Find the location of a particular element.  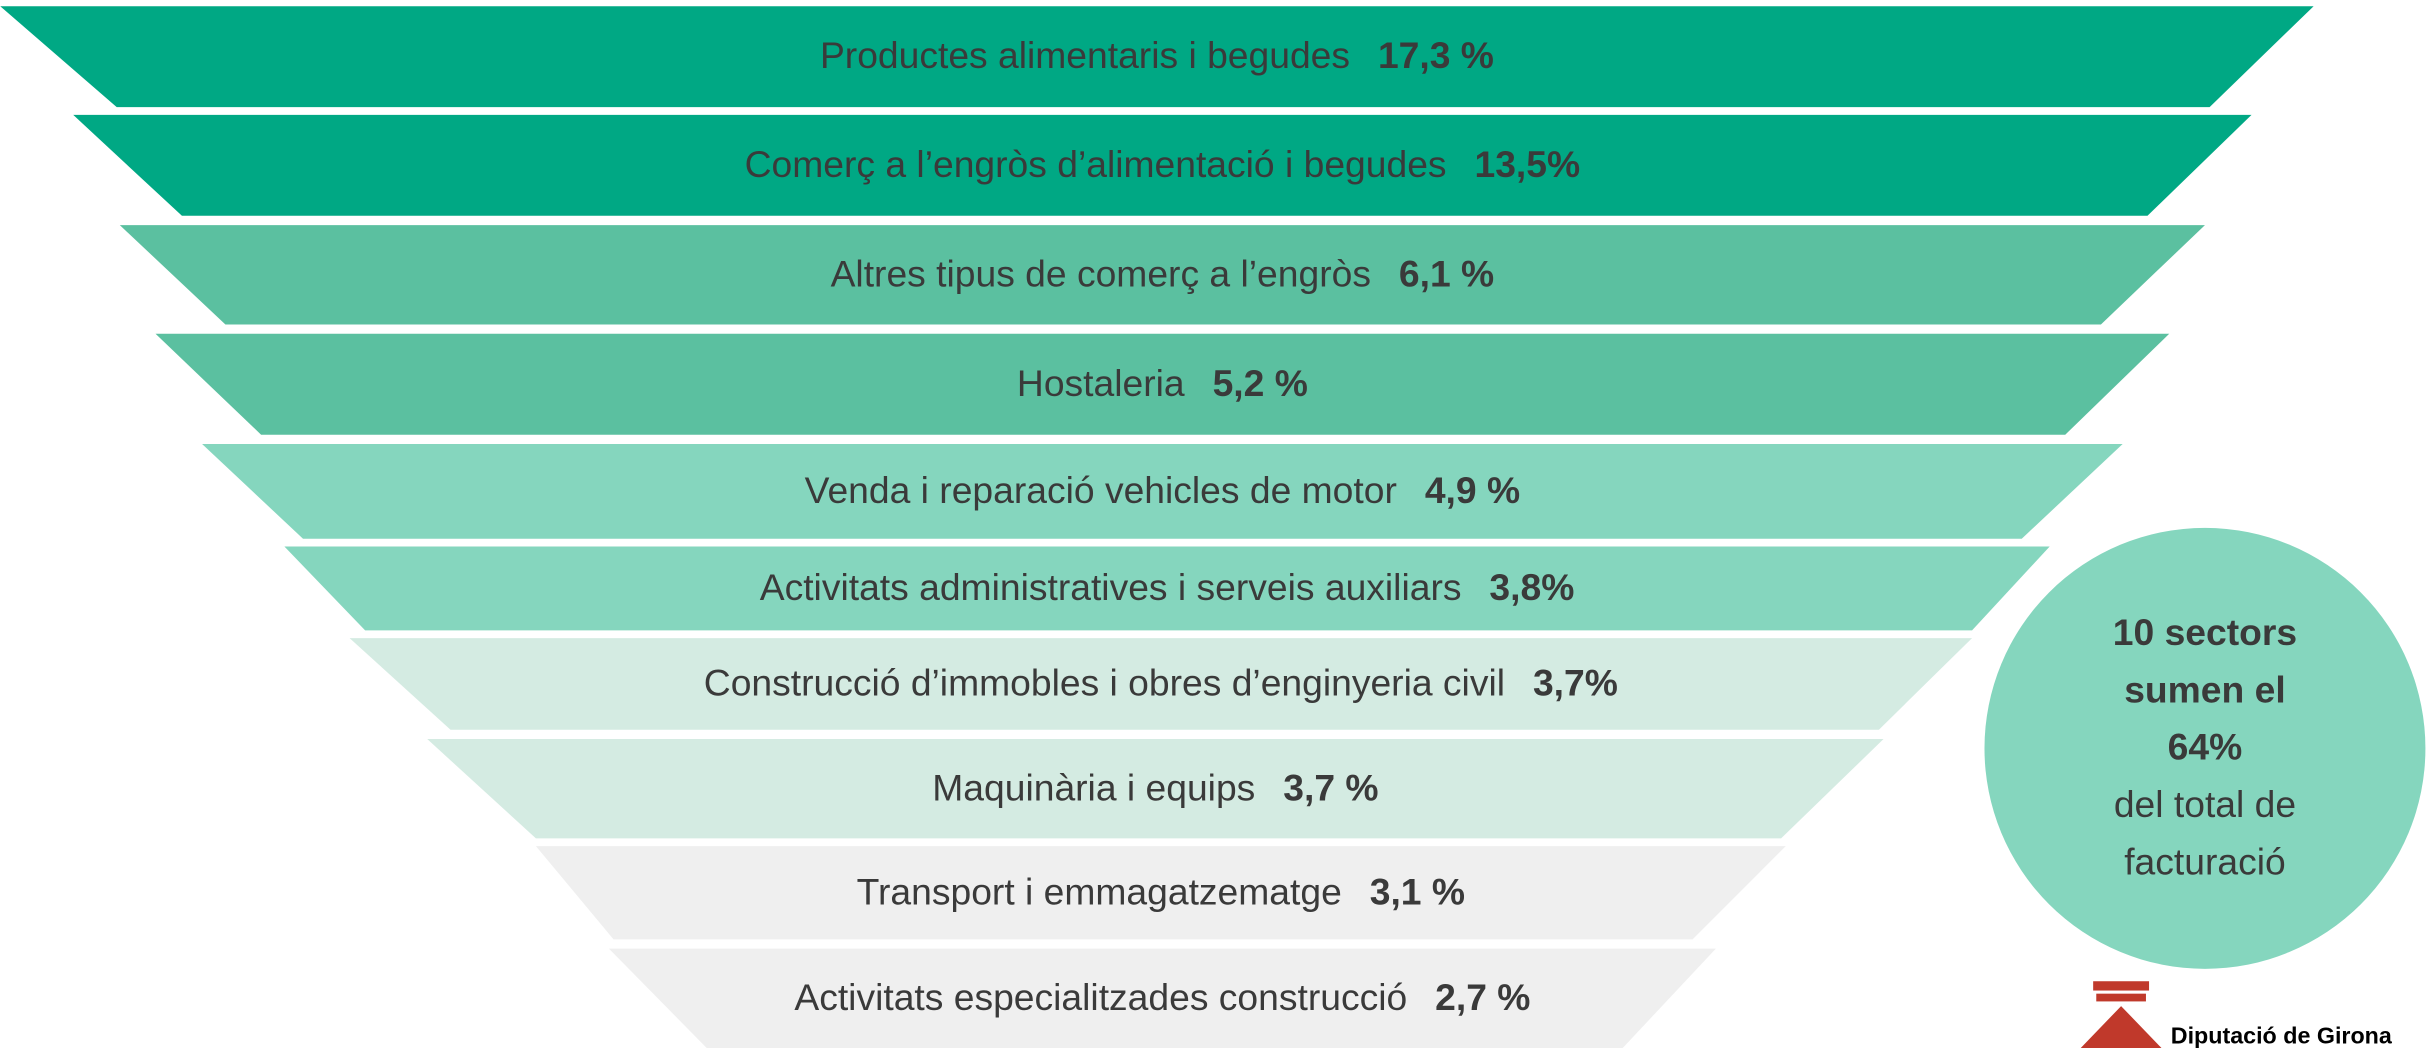

row-value: 5,2 % is located at coordinates (1260, 383).